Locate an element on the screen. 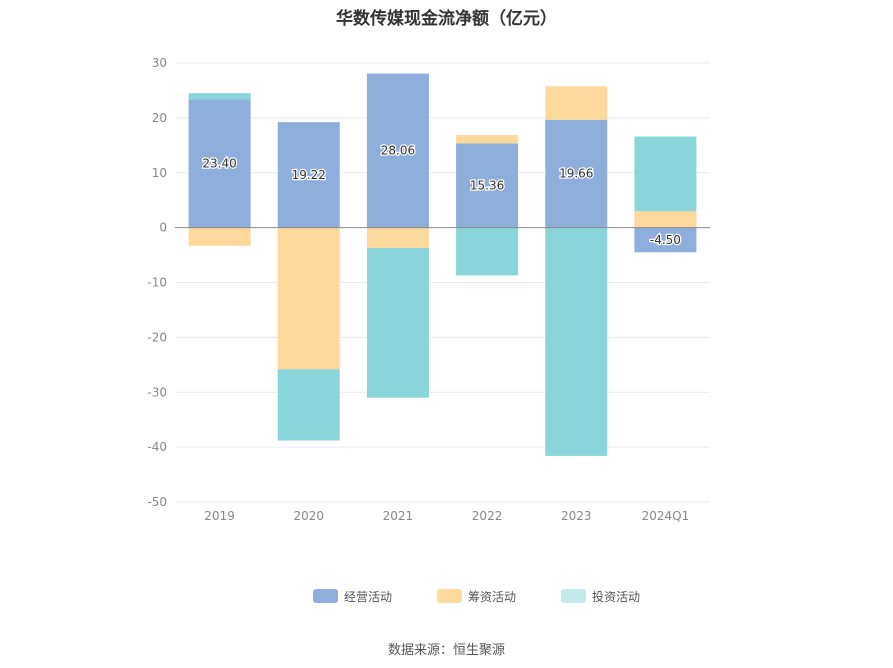  x-tick-label: 2024Q1 is located at coordinates (666, 516).